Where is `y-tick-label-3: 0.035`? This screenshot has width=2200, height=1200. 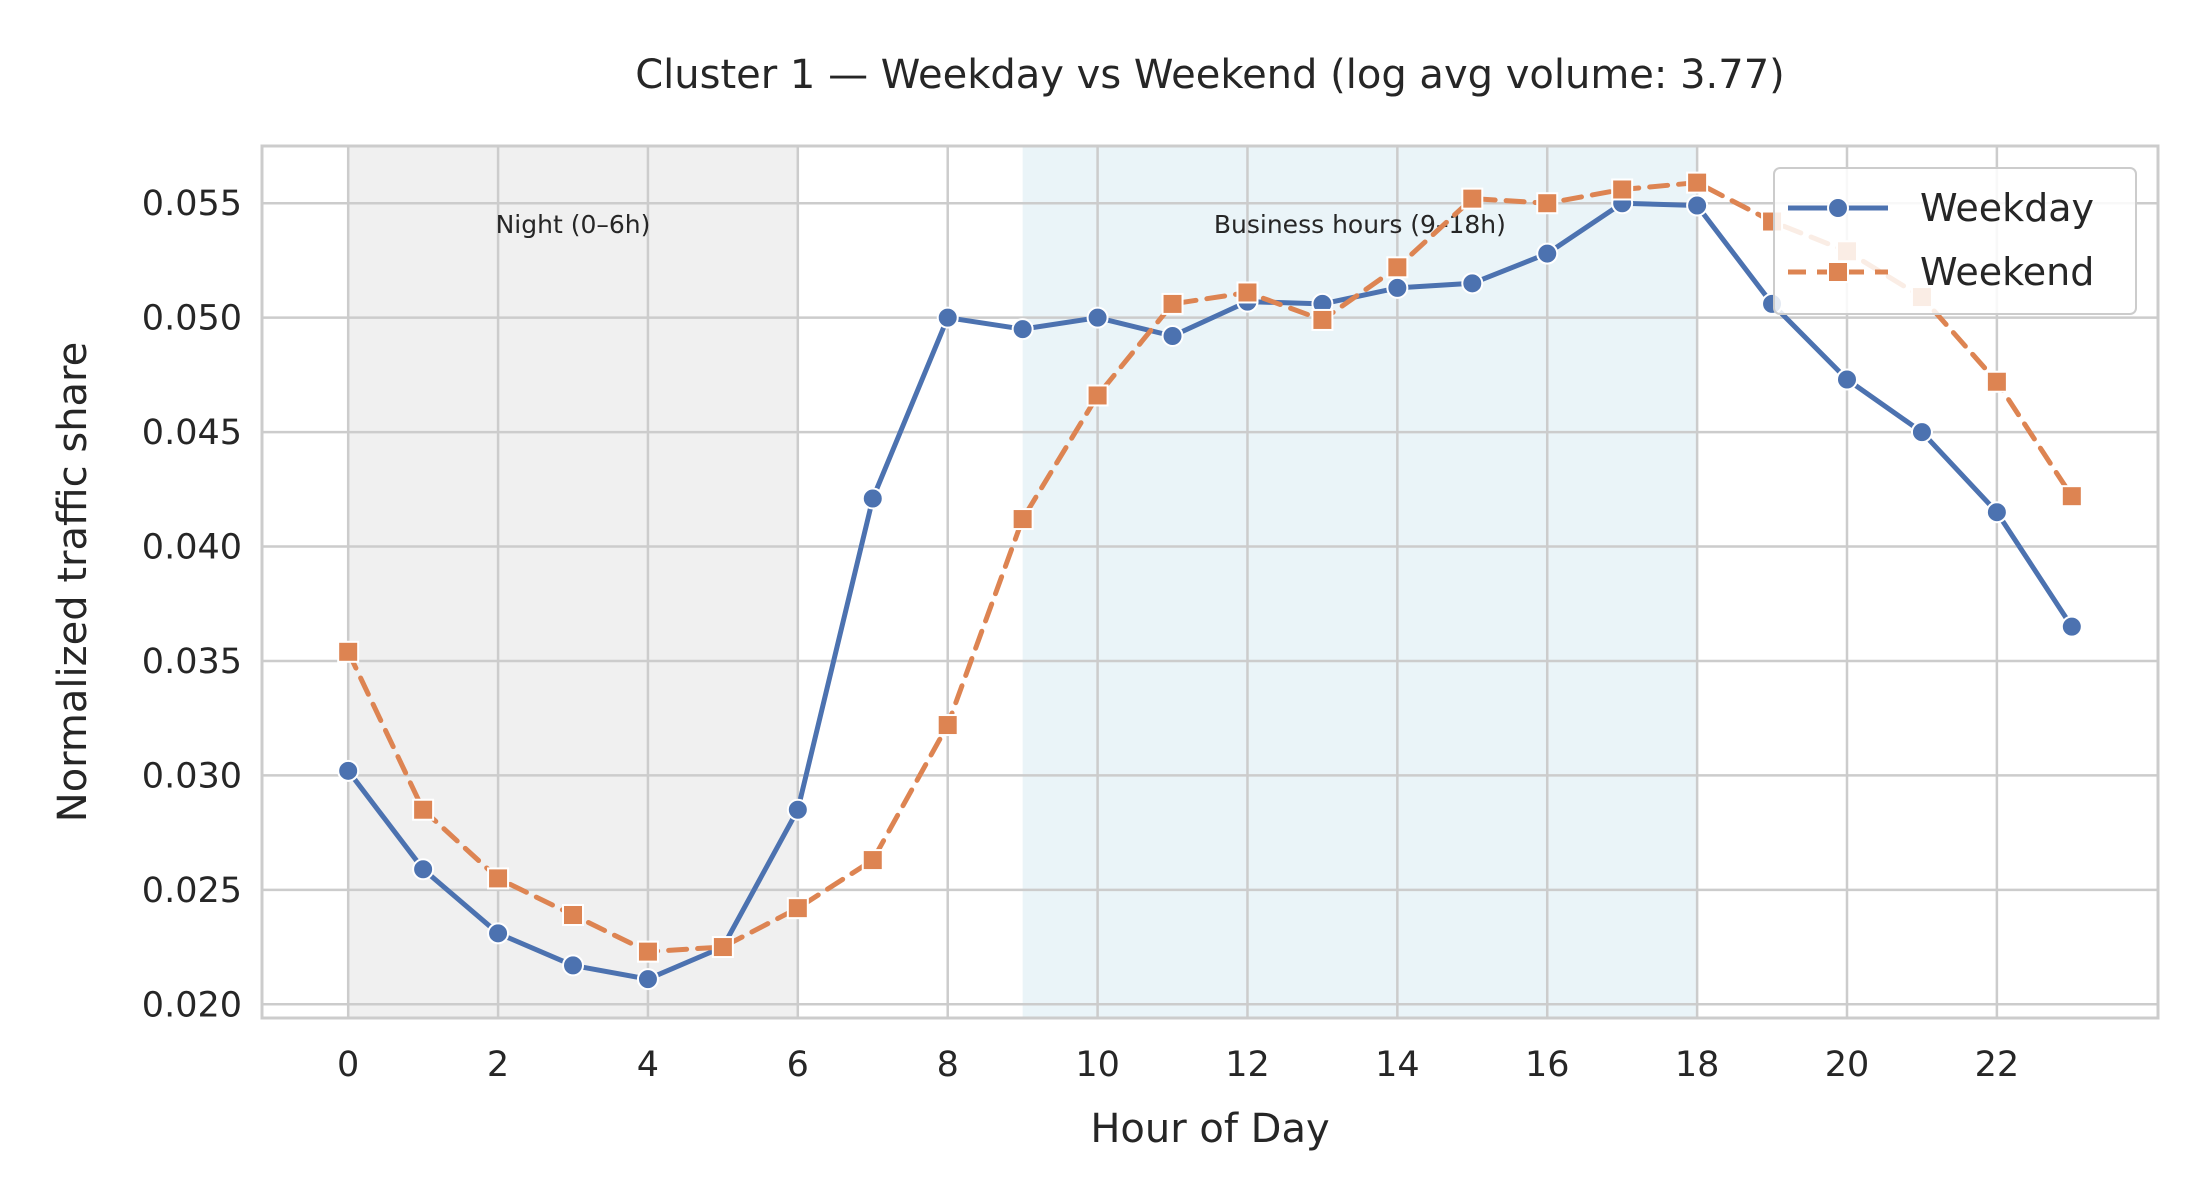 y-tick-label-3: 0.035 is located at coordinates (192, 662).